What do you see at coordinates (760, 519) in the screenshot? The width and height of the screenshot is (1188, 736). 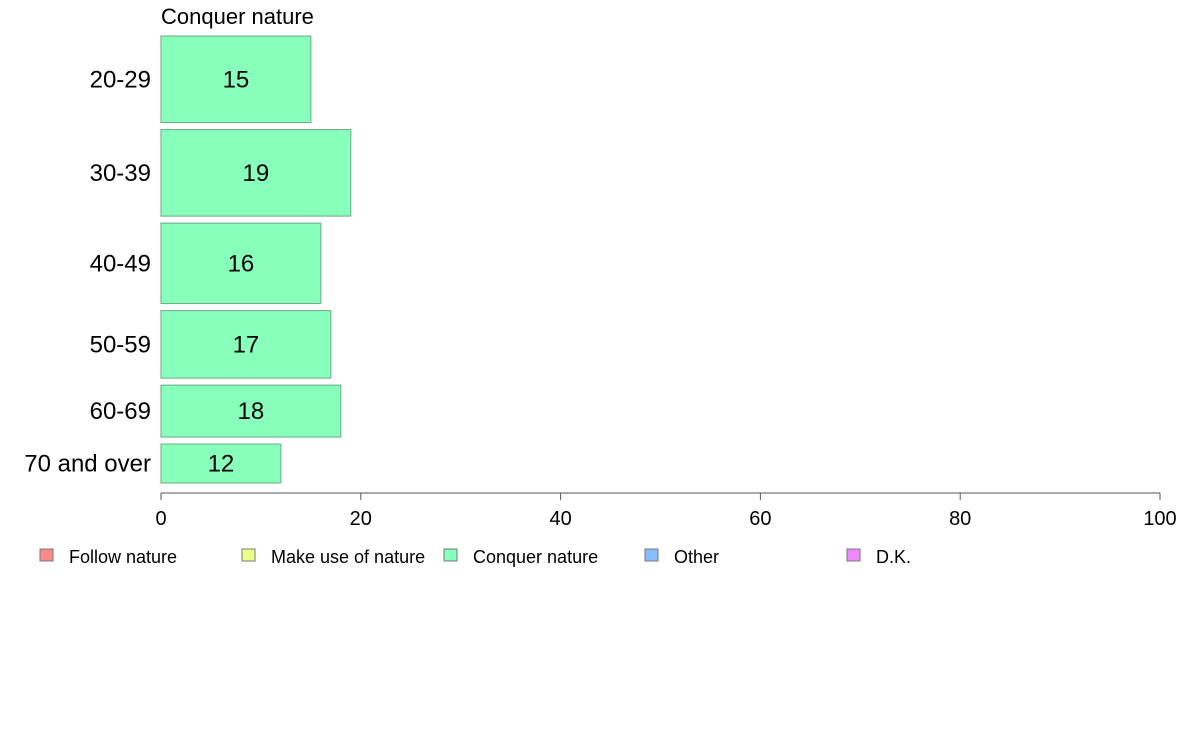 I see `x-tick-label: 60` at bounding box center [760, 519].